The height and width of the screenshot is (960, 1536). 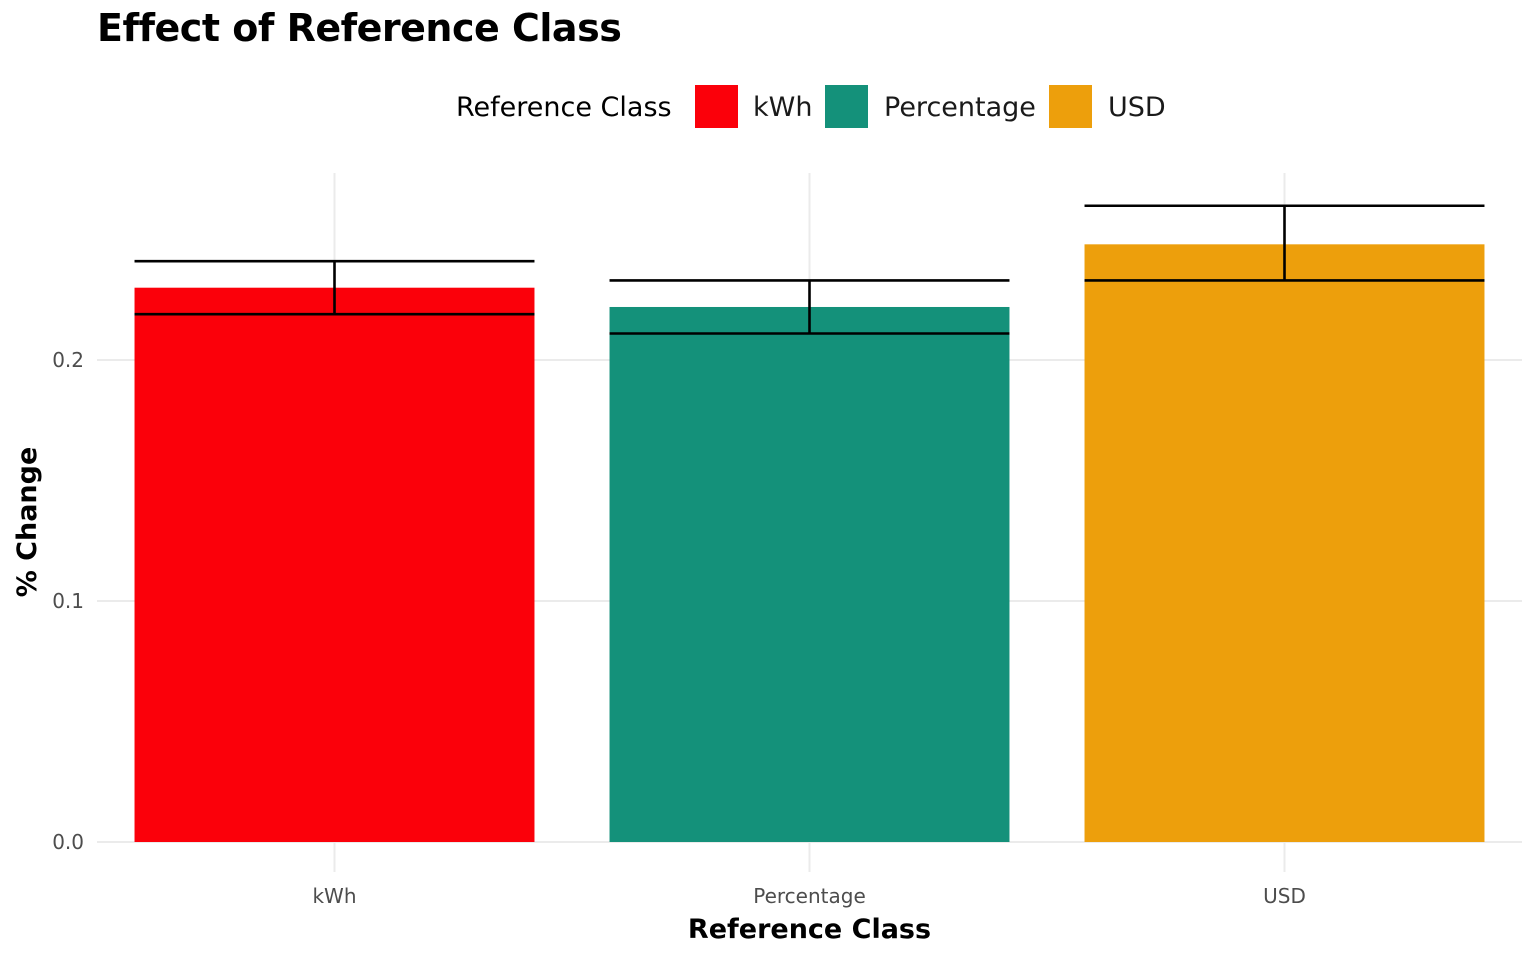 What do you see at coordinates (782, 107) in the screenshot?
I see `legend-label: kWh` at bounding box center [782, 107].